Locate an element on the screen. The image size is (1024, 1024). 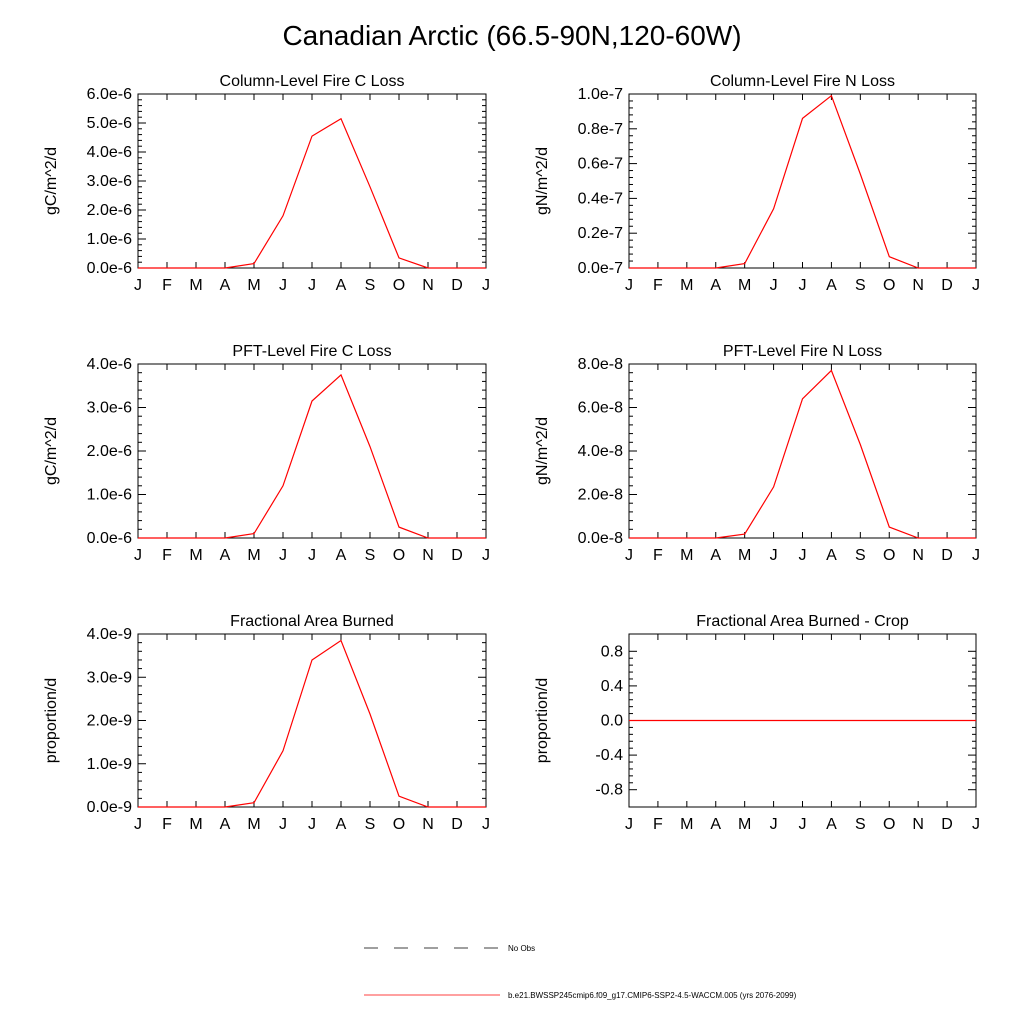
panel-3-x-tick-label: N is located at coordinates (428, 555).